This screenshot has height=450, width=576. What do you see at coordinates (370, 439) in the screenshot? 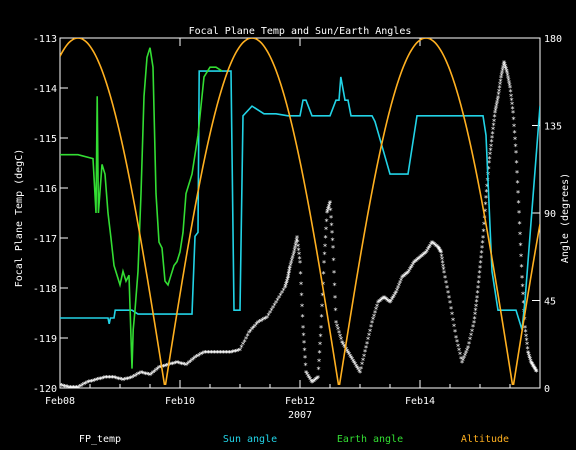
I see `legend-item-earth-angle: Earth angle` at bounding box center [370, 439].